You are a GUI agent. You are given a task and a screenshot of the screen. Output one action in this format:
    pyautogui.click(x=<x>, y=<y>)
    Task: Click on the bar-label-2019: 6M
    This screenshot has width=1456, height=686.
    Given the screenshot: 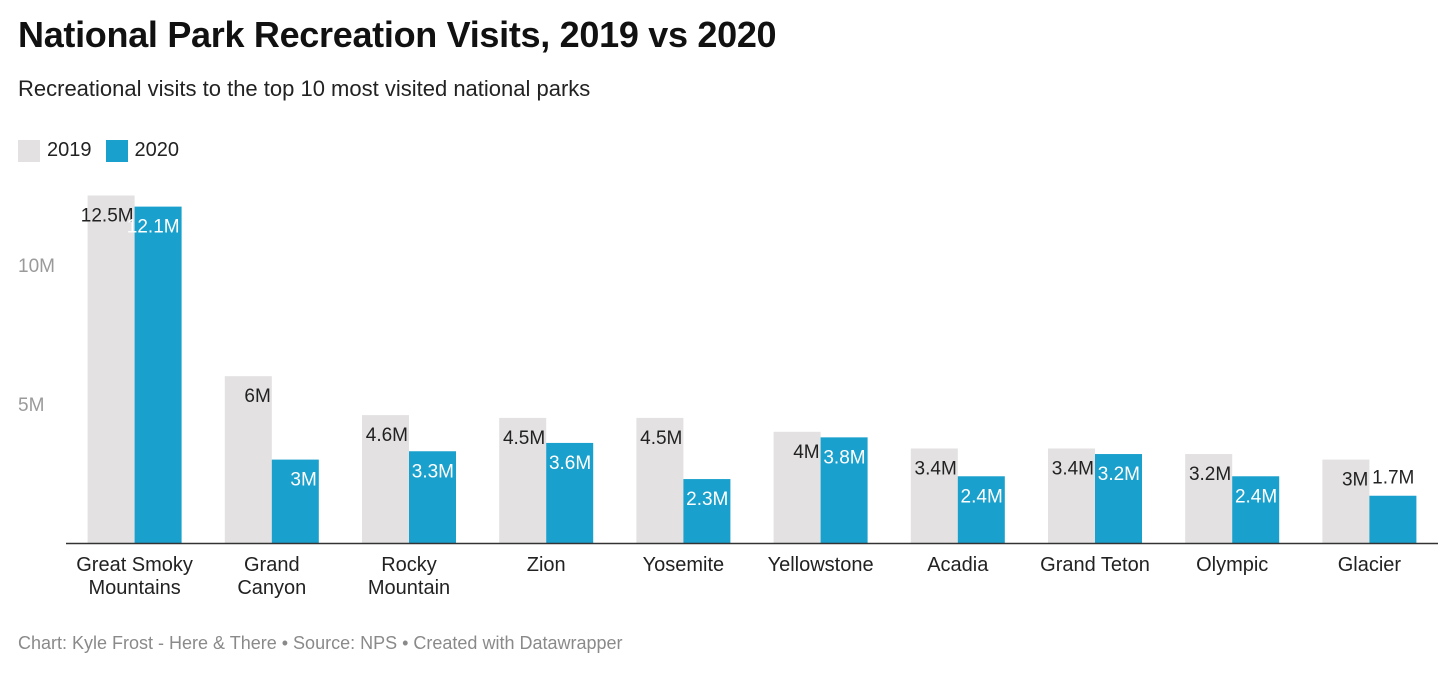 What is the action you would take?
    pyautogui.click(x=257, y=396)
    